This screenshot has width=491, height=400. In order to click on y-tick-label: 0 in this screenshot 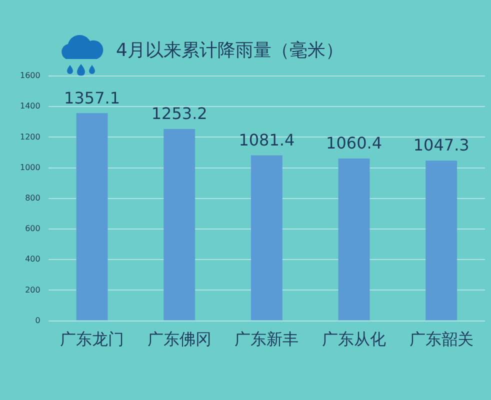, I will do `click(37, 320)`.